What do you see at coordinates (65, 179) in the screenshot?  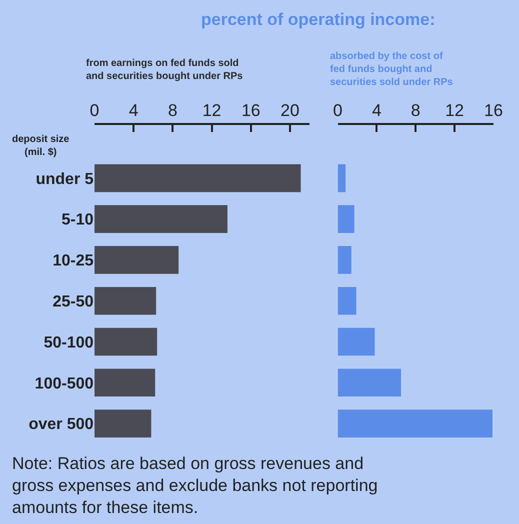 I see `y-tick-label: under 5` at bounding box center [65, 179].